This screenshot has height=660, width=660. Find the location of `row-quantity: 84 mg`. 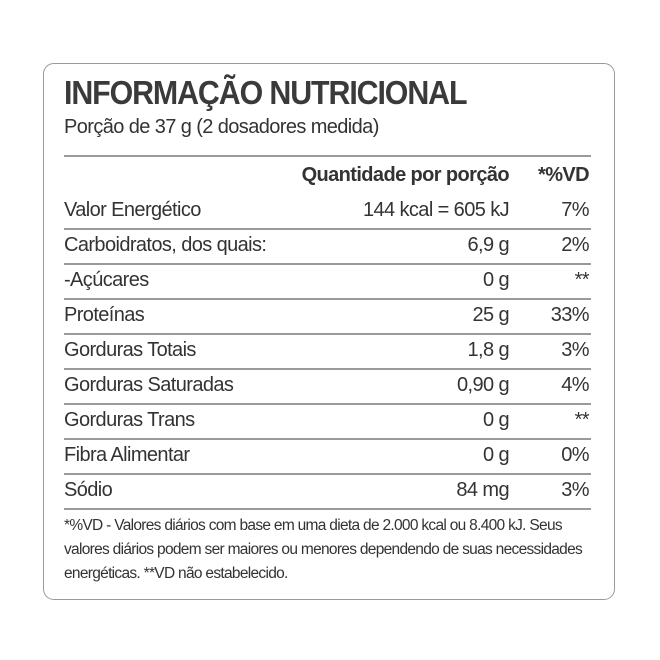

row-quantity: 84 mg is located at coordinates (482, 490).